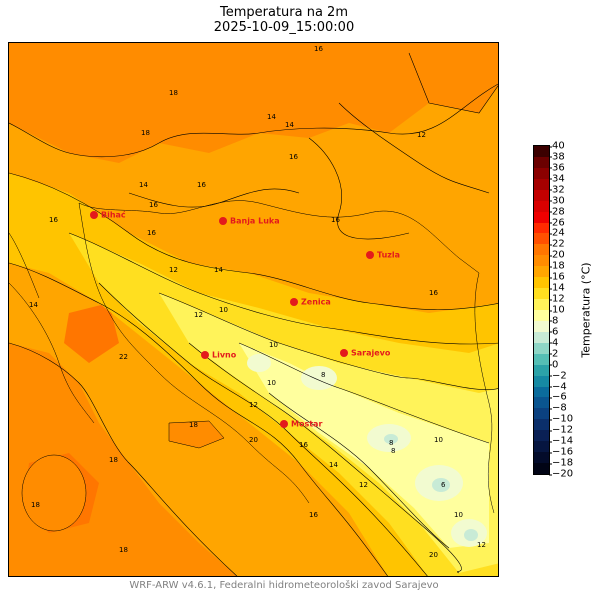  Describe the element at coordinates (557, 266) in the screenshot. I see `colorbar-tick-label: 18` at that location.